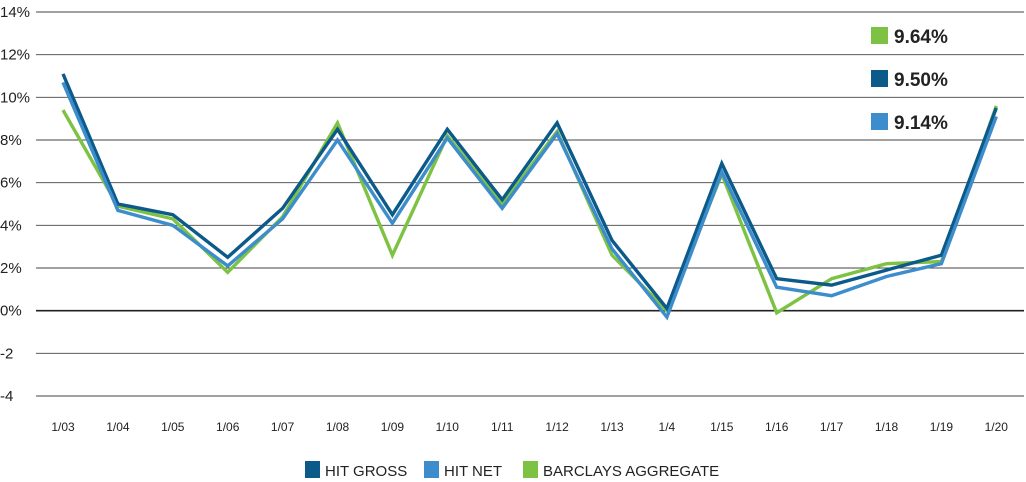  I want to click on x-tick-label: 1/17, so click(832, 427).